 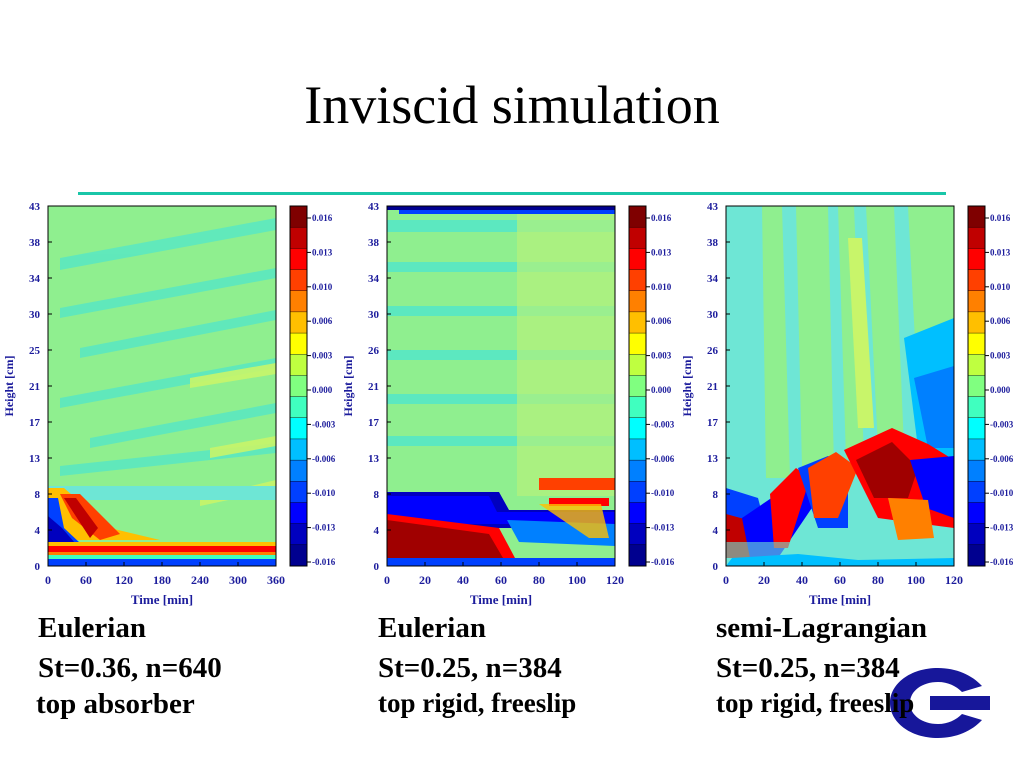 What do you see at coordinates (432, 628) in the screenshot?
I see `caption-2-method: Eulerian` at bounding box center [432, 628].